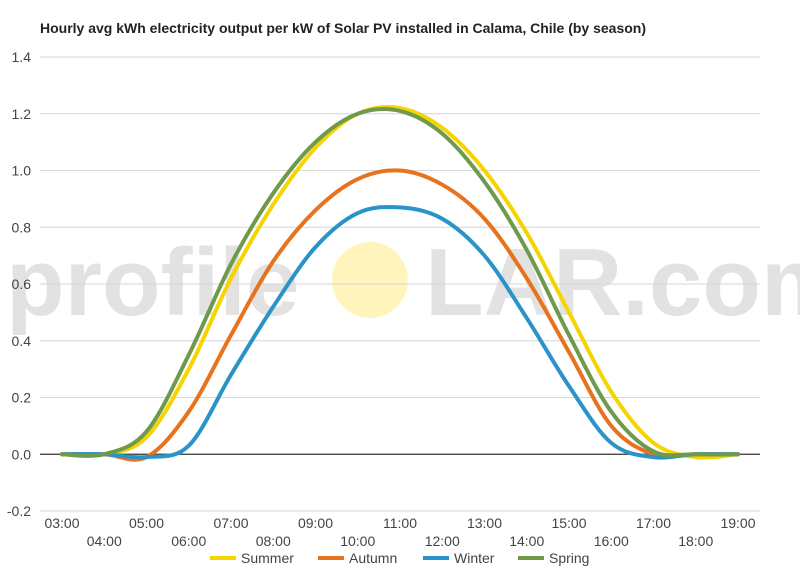 This screenshot has width=800, height=570. What do you see at coordinates (569, 558) in the screenshot?
I see `legend-label: Spring` at bounding box center [569, 558].